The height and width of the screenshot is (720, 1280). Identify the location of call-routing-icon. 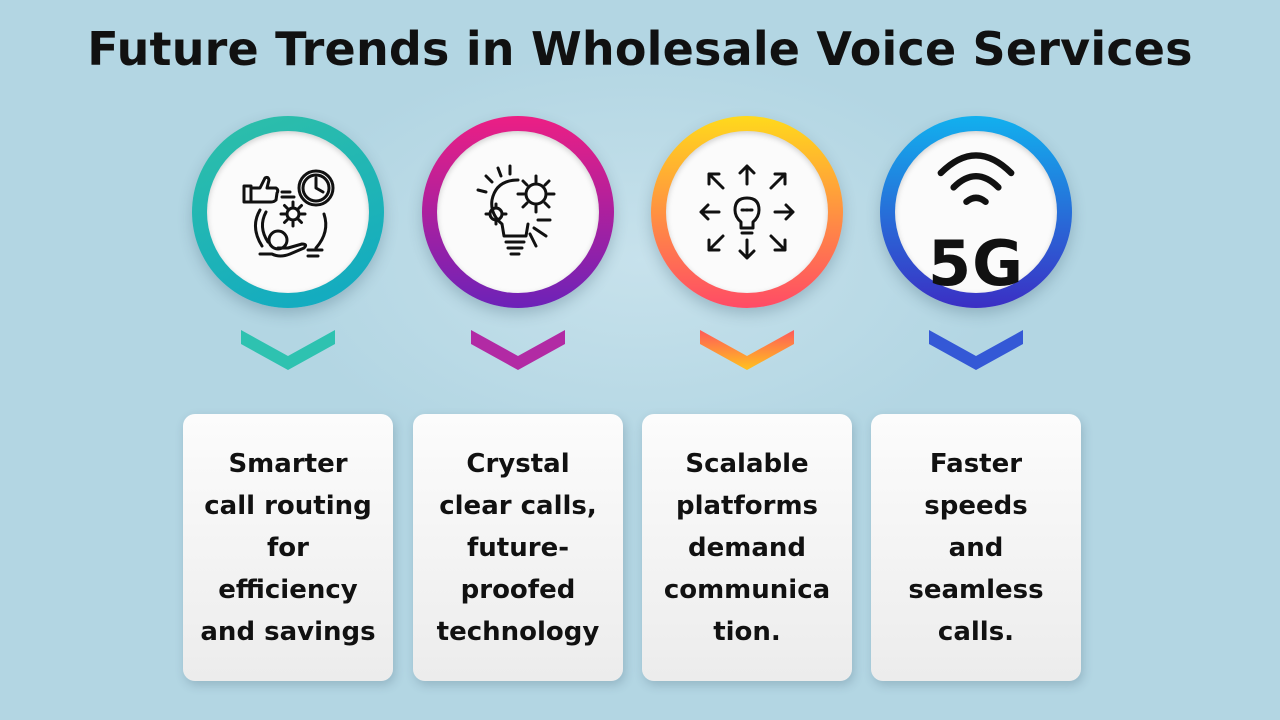
(288, 213).